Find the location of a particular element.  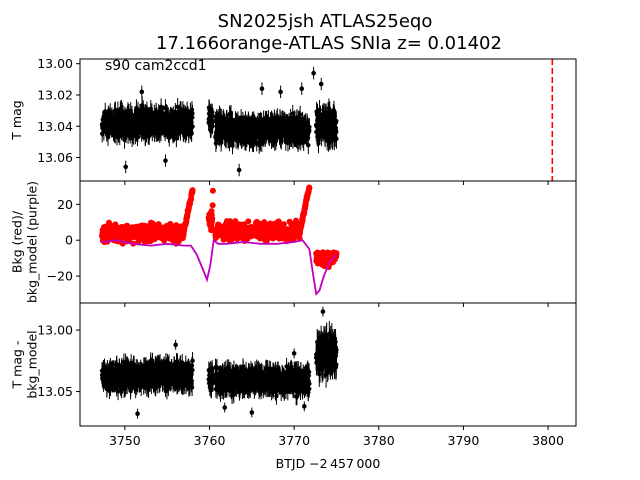

y-axis-label: T mag is located at coordinates (16, 120).